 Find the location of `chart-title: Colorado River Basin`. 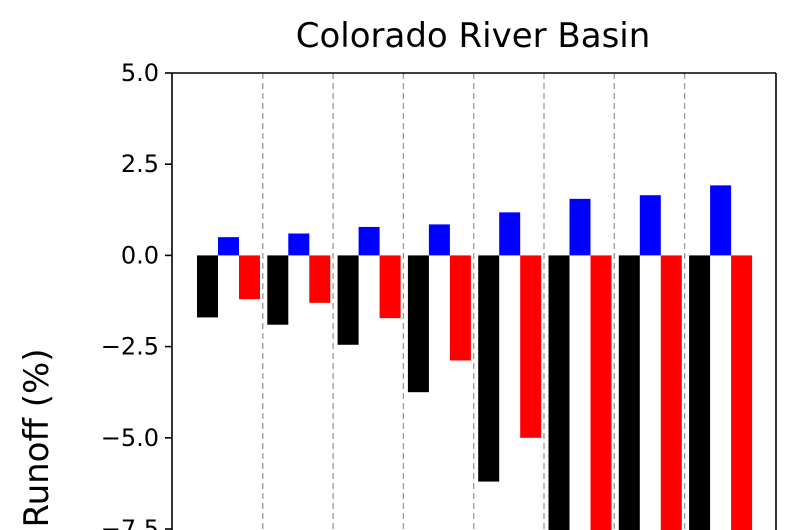

chart-title: Colorado River Basin is located at coordinates (473, 36).